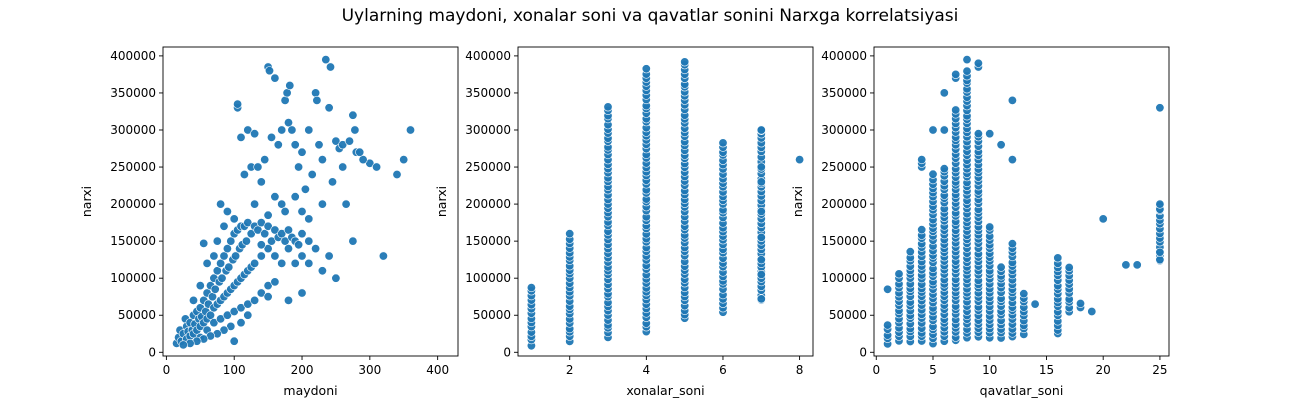  Describe the element at coordinates (1103, 370) in the screenshot. I see `x-tick-label: 20` at that location.